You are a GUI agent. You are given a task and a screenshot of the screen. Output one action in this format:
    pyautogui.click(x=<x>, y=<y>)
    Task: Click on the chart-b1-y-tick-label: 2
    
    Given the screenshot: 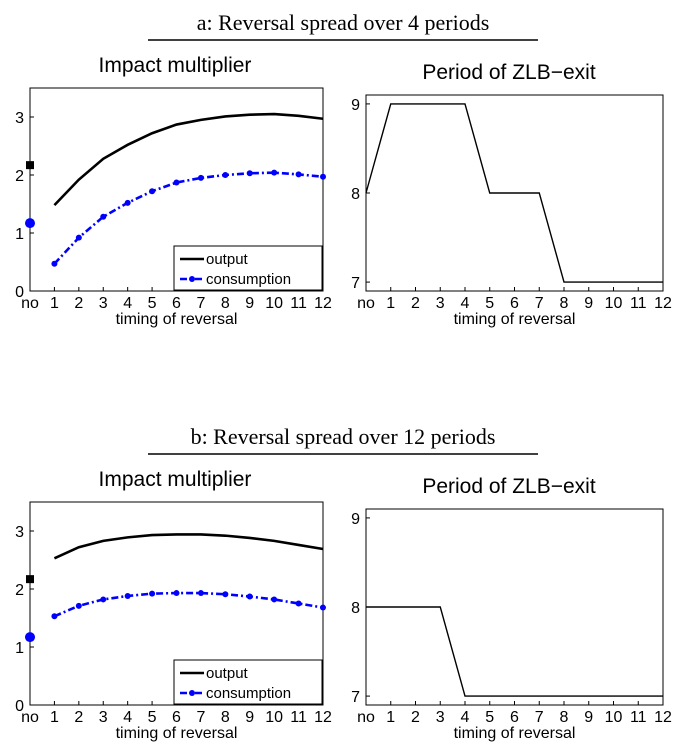 What is the action you would take?
    pyautogui.click(x=19, y=590)
    